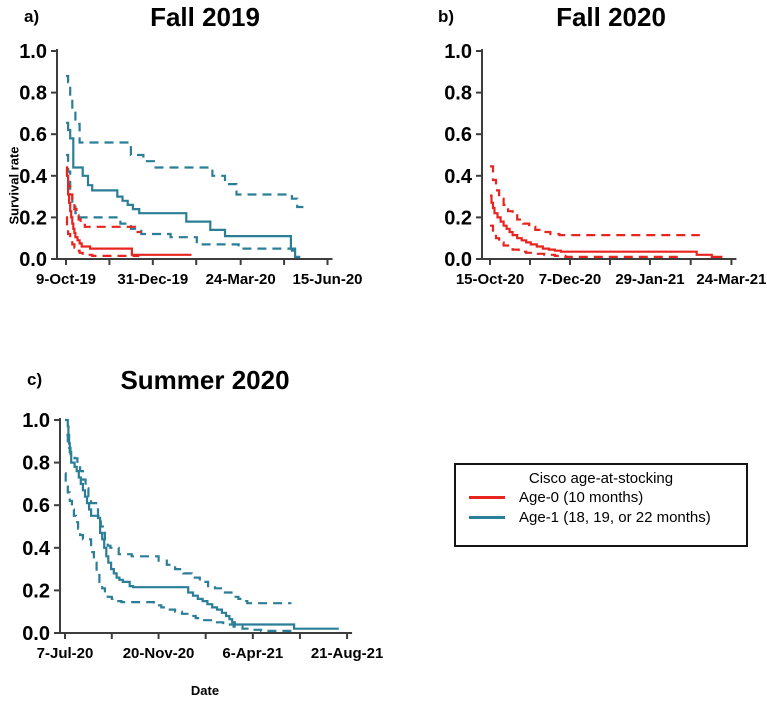  What do you see at coordinates (487, 497) in the screenshot?
I see `age0-line-sample` at bounding box center [487, 497].